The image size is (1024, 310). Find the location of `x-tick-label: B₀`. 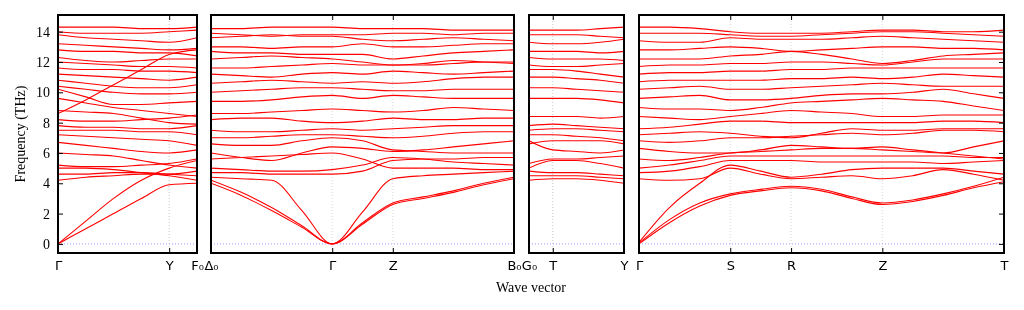

x-tick-label: B₀ is located at coordinates (514, 266).